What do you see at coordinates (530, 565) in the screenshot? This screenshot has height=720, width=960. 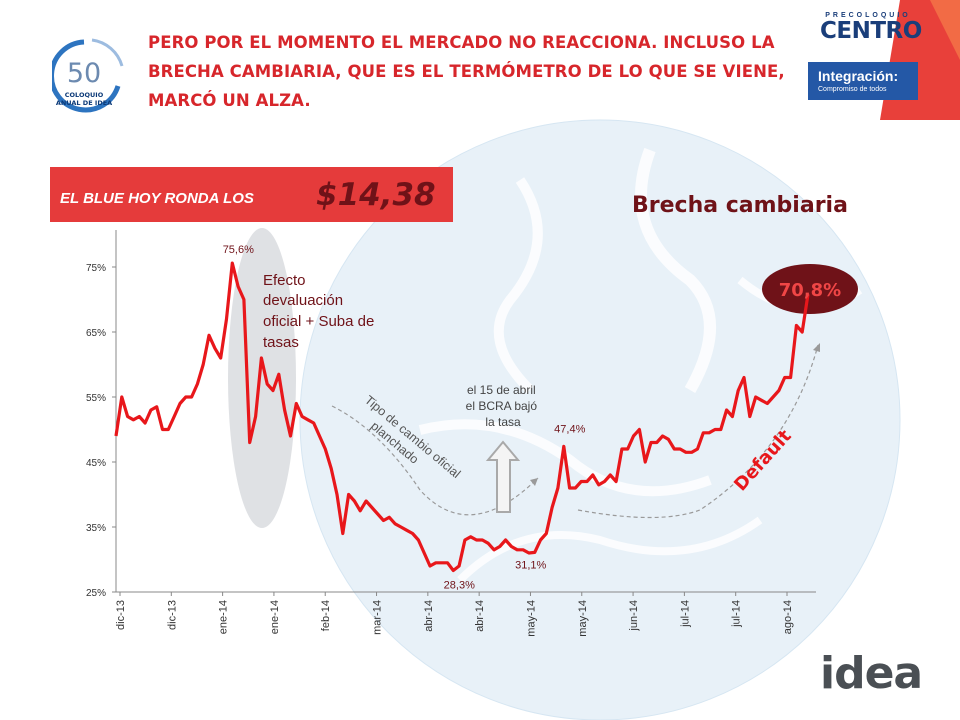 I see `data-label: 31,1%` at bounding box center [530, 565].